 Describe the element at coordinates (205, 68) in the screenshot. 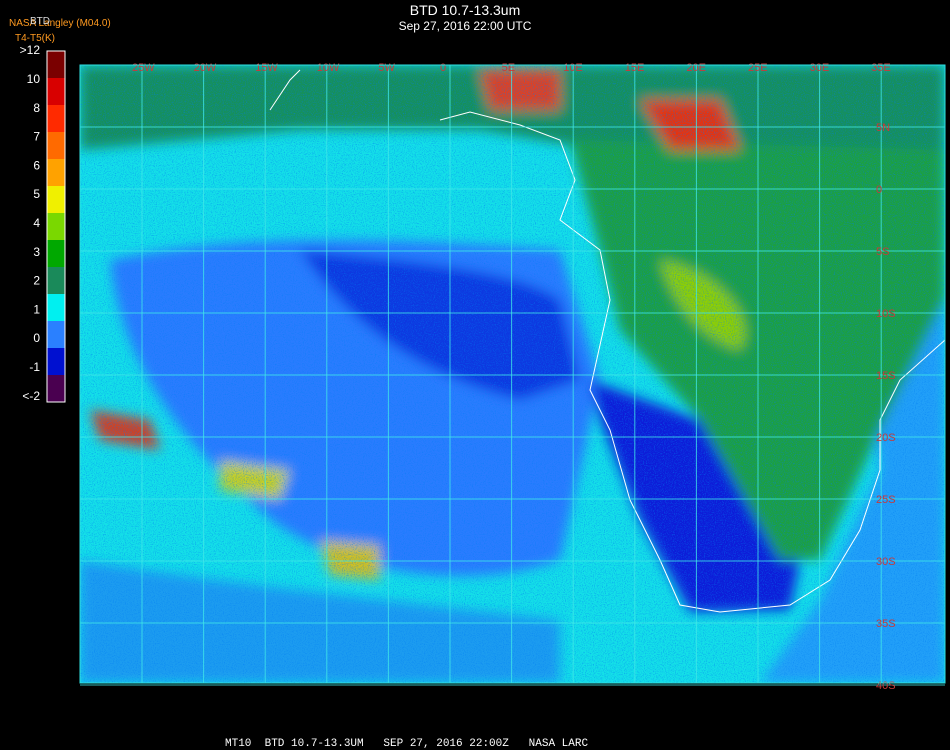

I see `longitude-label: 20W` at that location.